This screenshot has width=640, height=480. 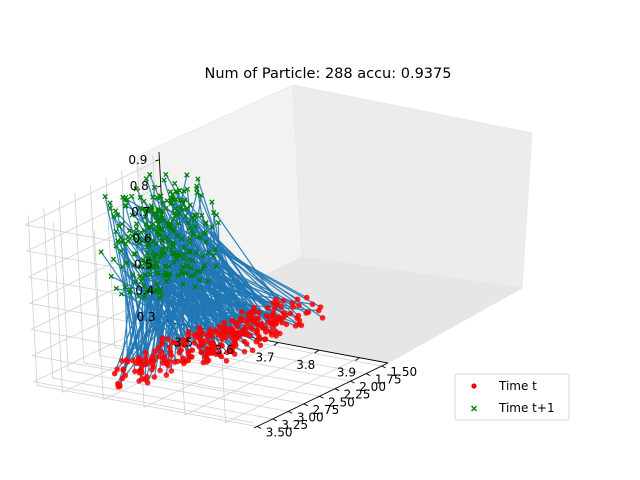 What do you see at coordinates (141, 238) in the screenshot?
I see `z-tick-label: 0.6` at bounding box center [141, 238].